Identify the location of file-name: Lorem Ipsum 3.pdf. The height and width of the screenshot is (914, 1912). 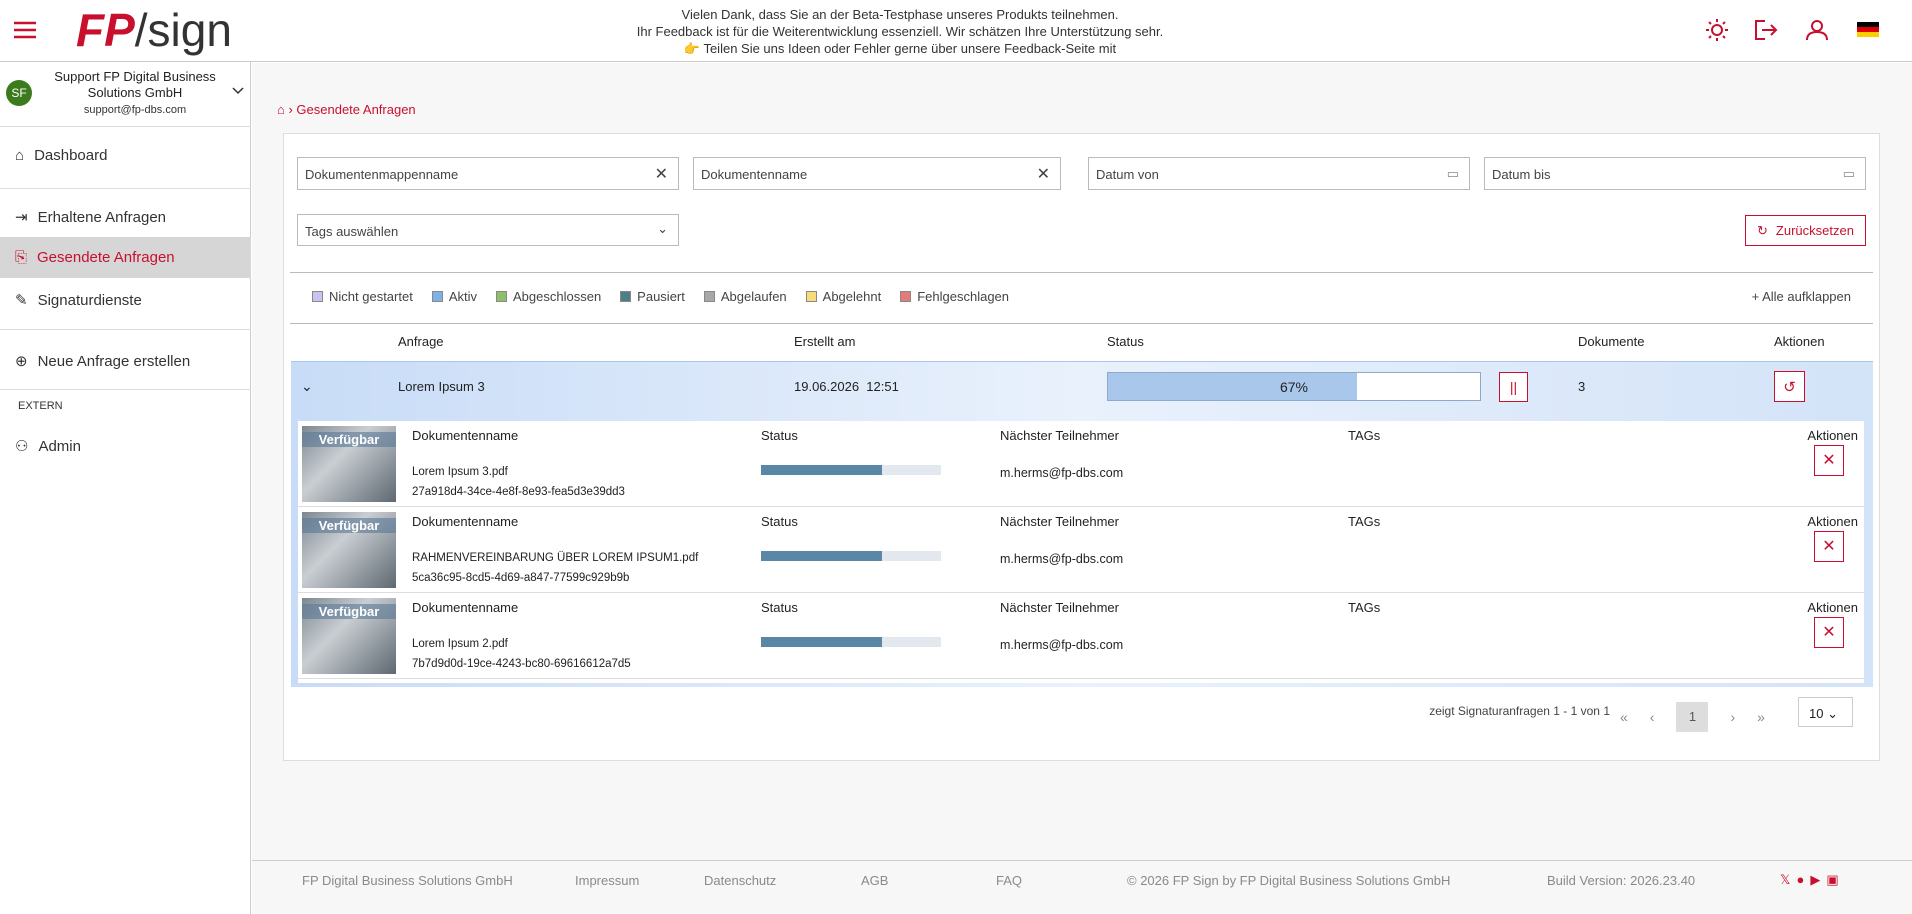
(460, 472).